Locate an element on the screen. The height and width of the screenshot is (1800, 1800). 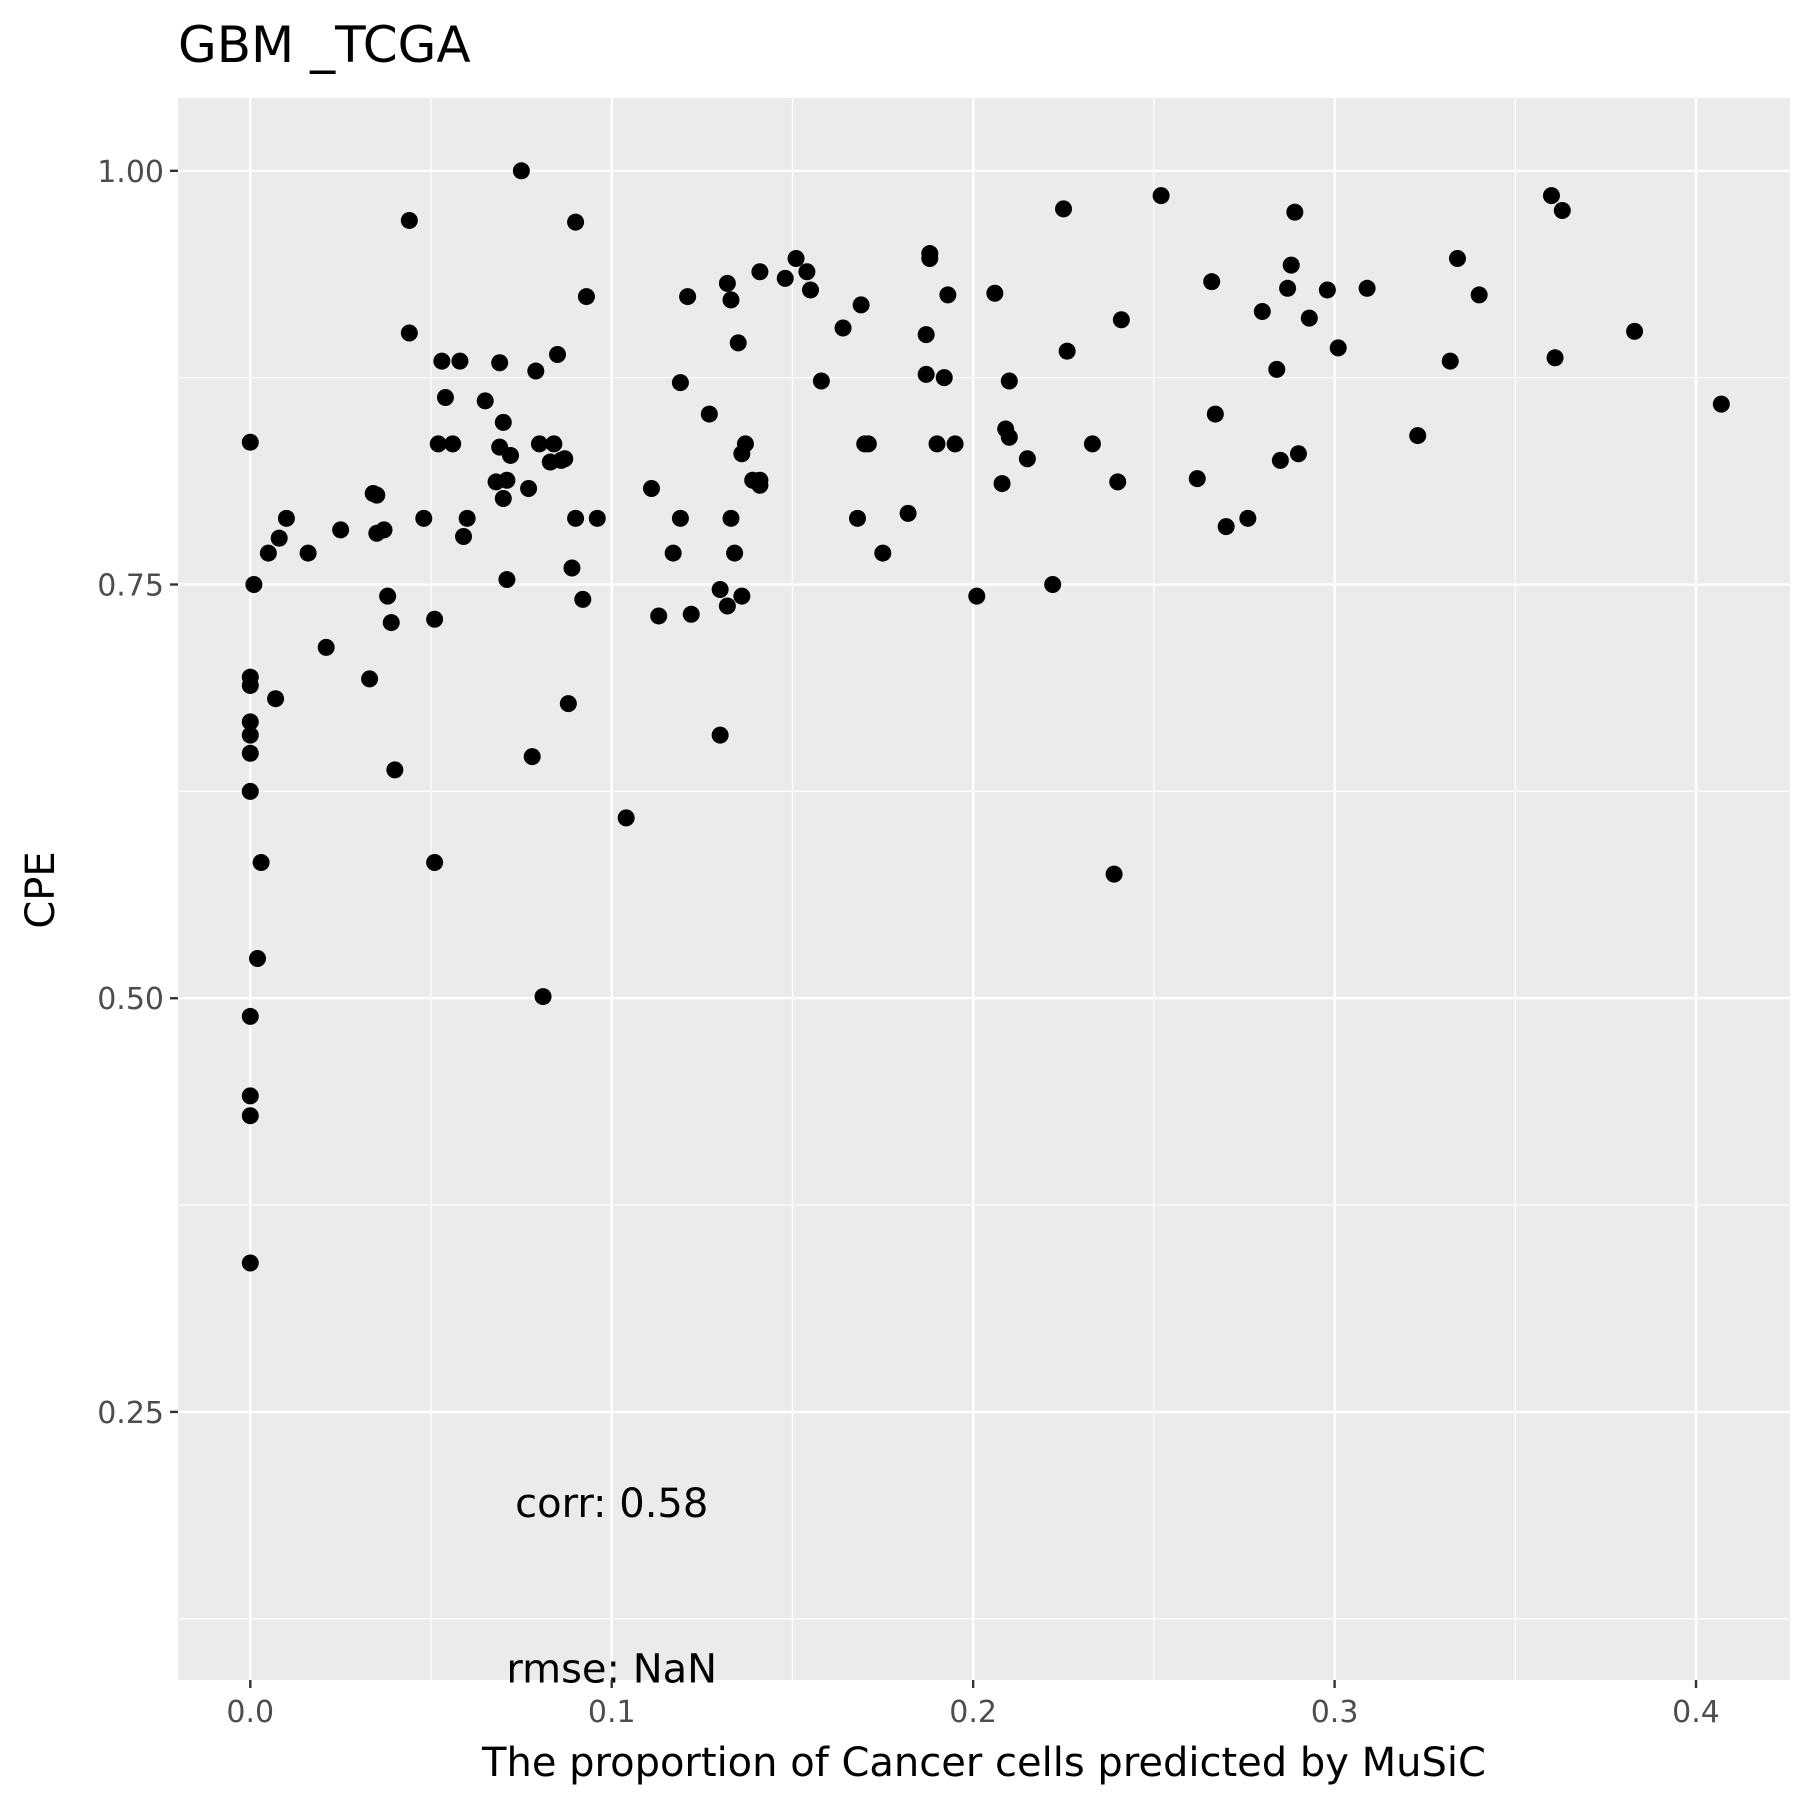
x-axis: 0.0 0.1 0.2 0.3 0.4 is located at coordinates (973, 1705).